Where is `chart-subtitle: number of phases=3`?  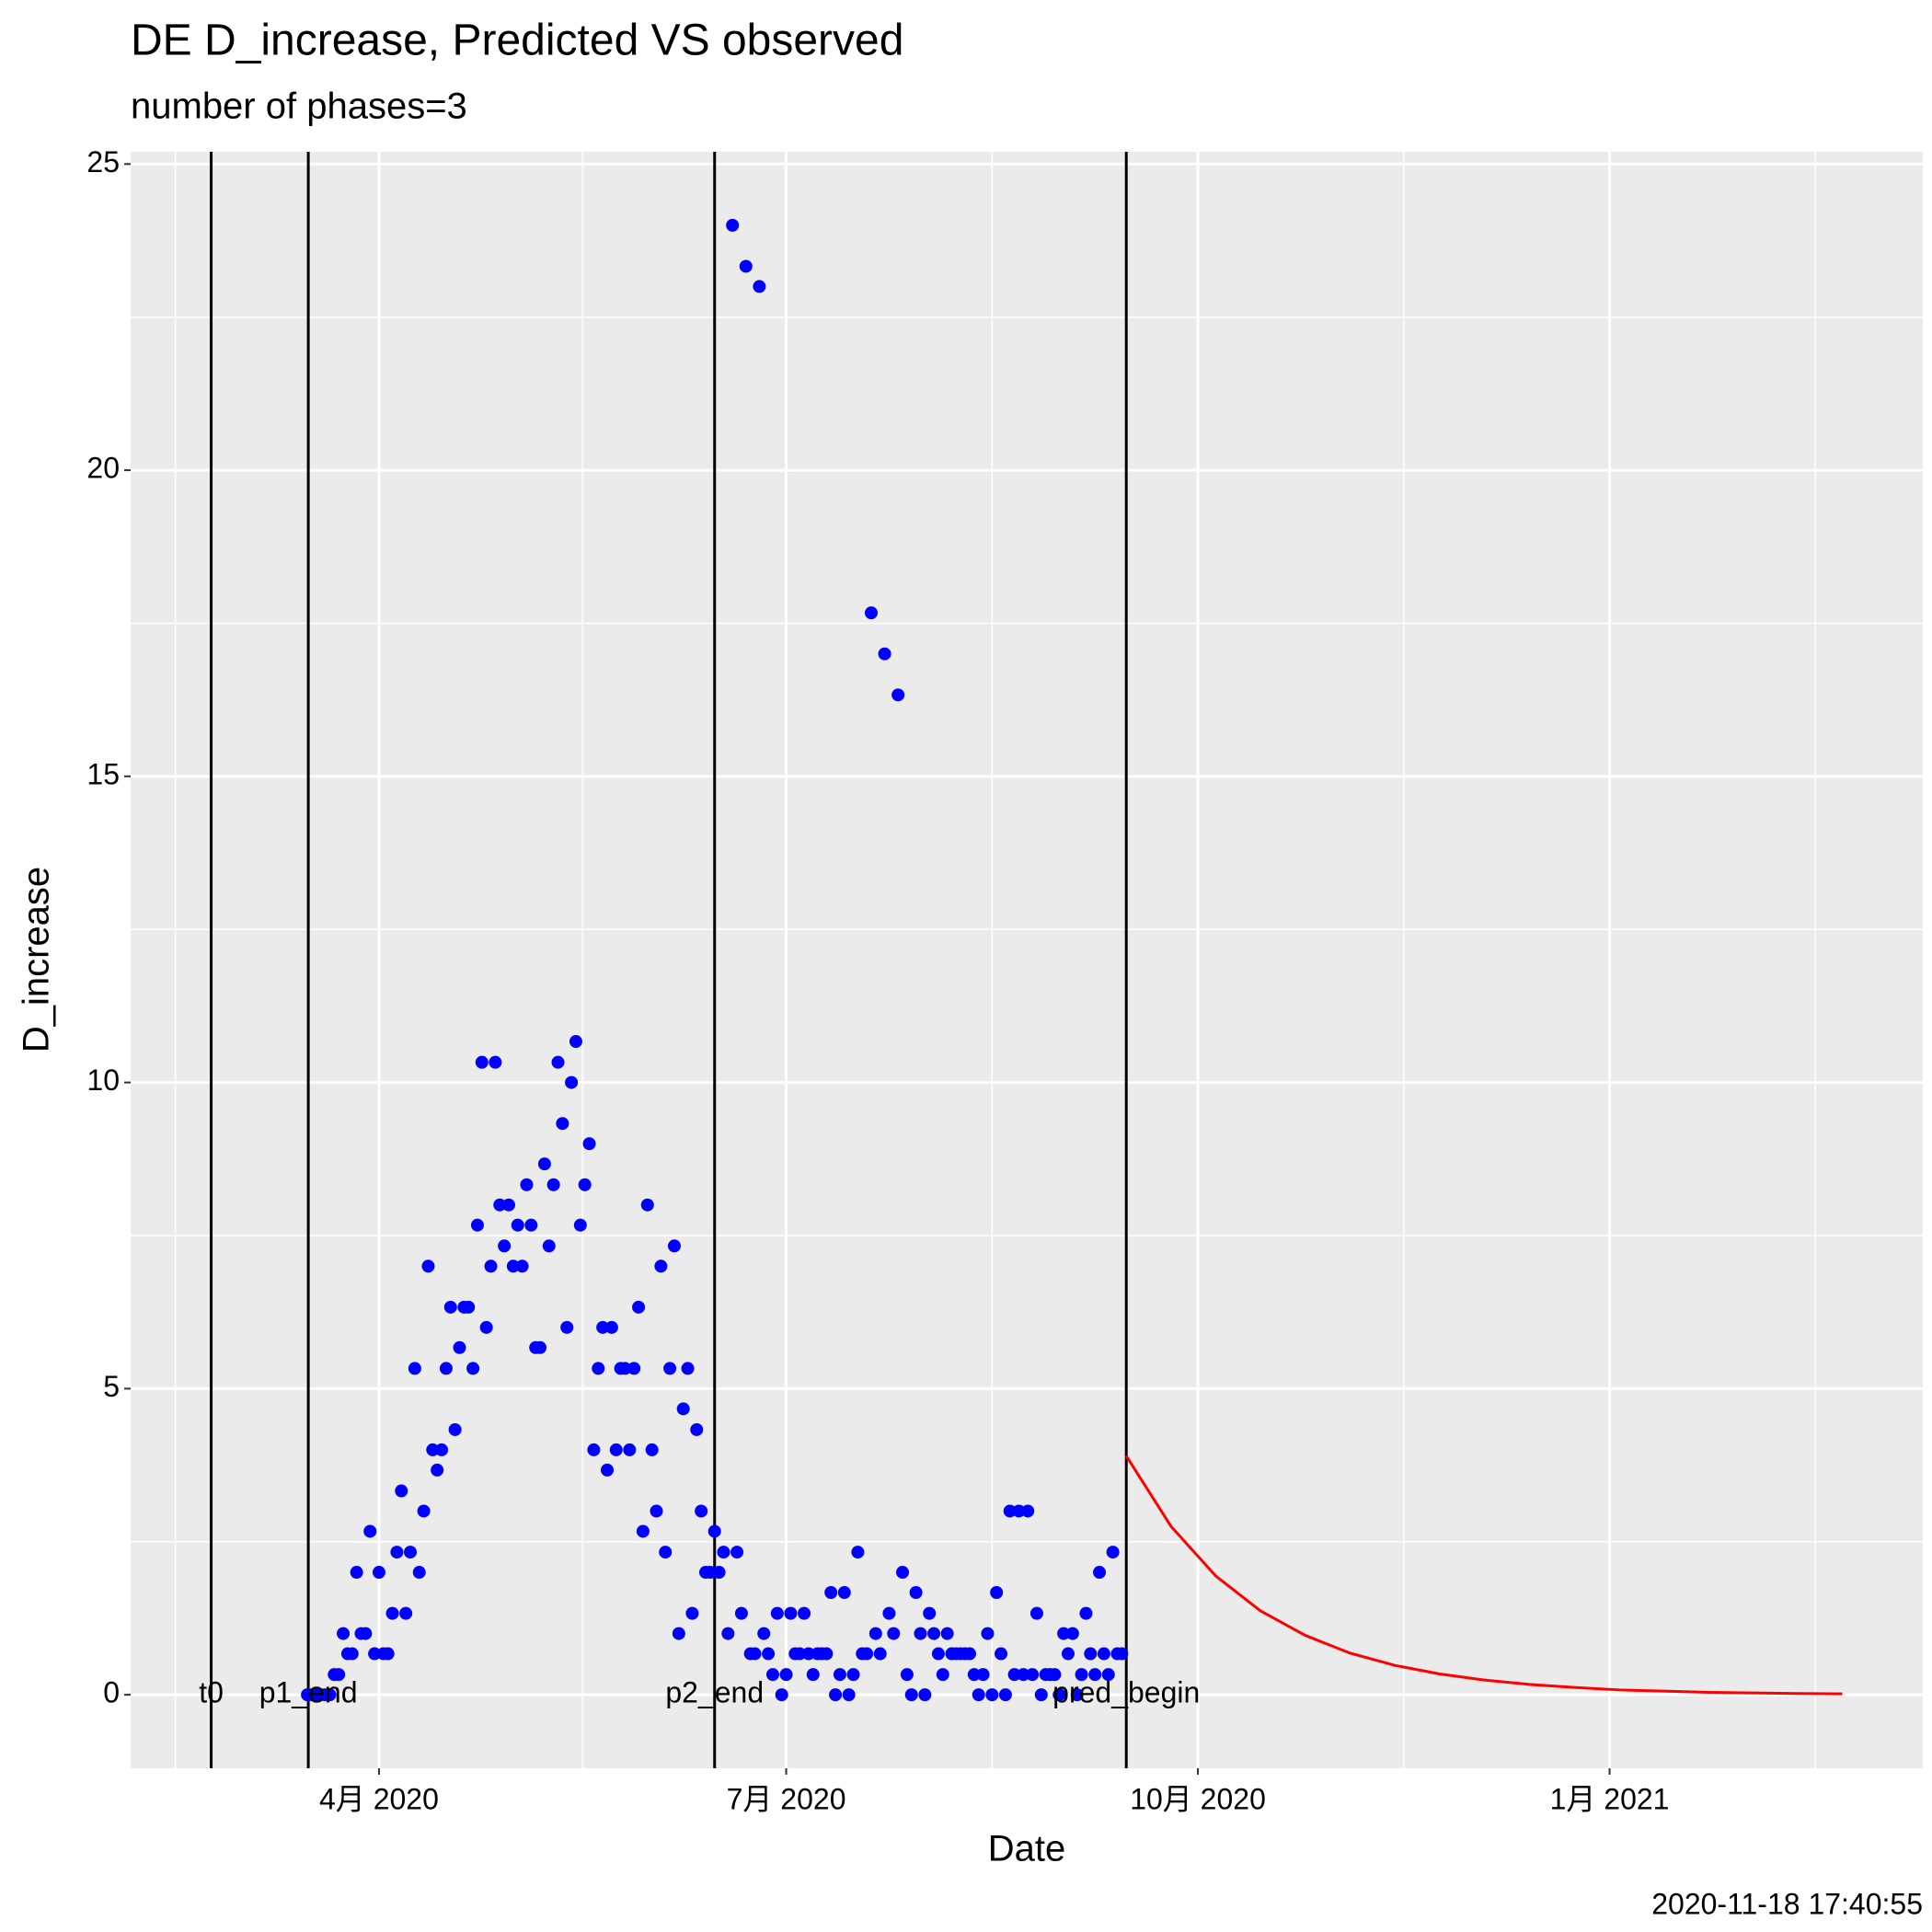
chart-subtitle: number of phases=3 is located at coordinates (299, 106).